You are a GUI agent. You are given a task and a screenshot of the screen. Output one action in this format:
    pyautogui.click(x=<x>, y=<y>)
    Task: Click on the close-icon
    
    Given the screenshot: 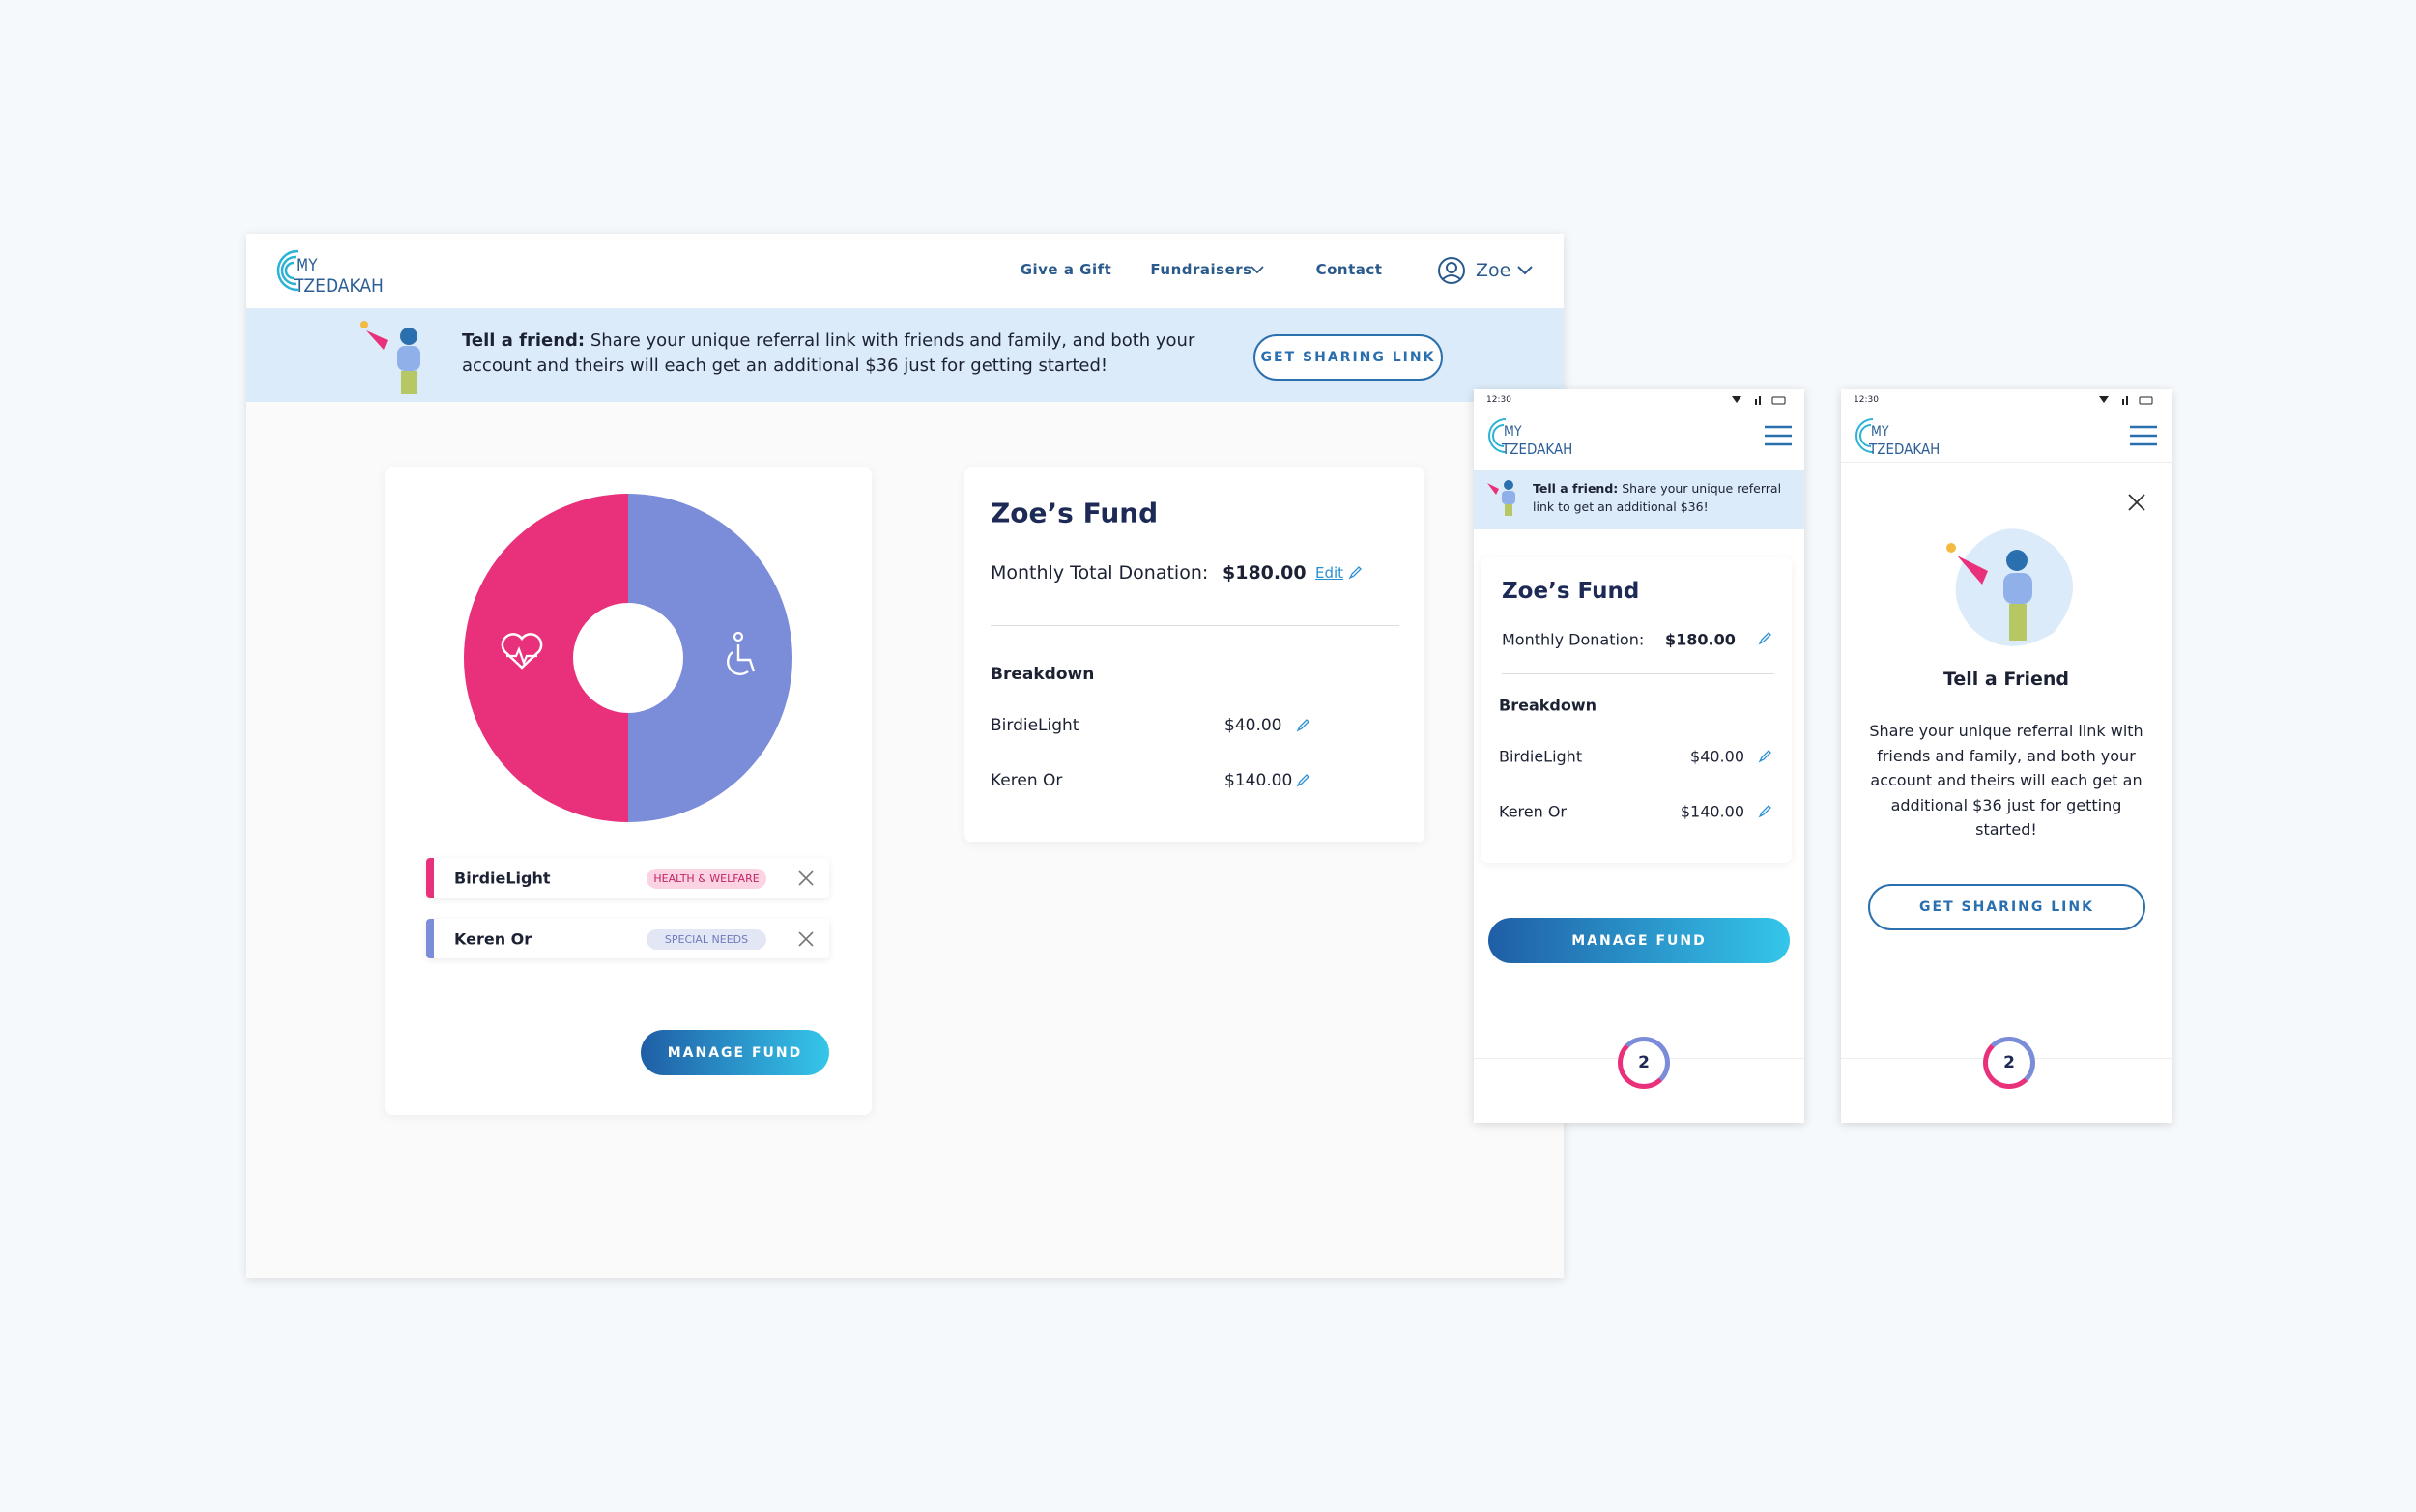 What is the action you would take?
    pyautogui.click(x=2136, y=502)
    